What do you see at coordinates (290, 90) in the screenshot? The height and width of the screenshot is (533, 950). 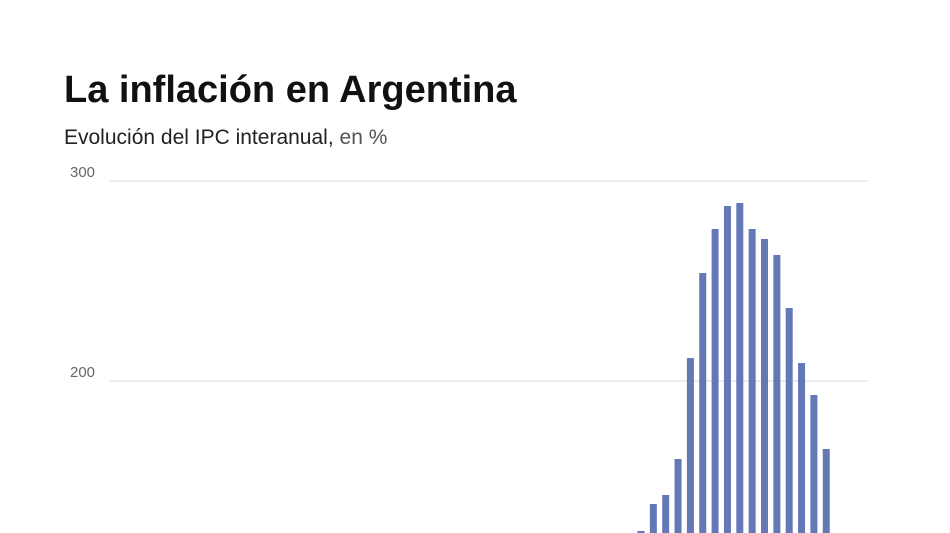 I see `chart-title: La inflación en Argentina` at bounding box center [290, 90].